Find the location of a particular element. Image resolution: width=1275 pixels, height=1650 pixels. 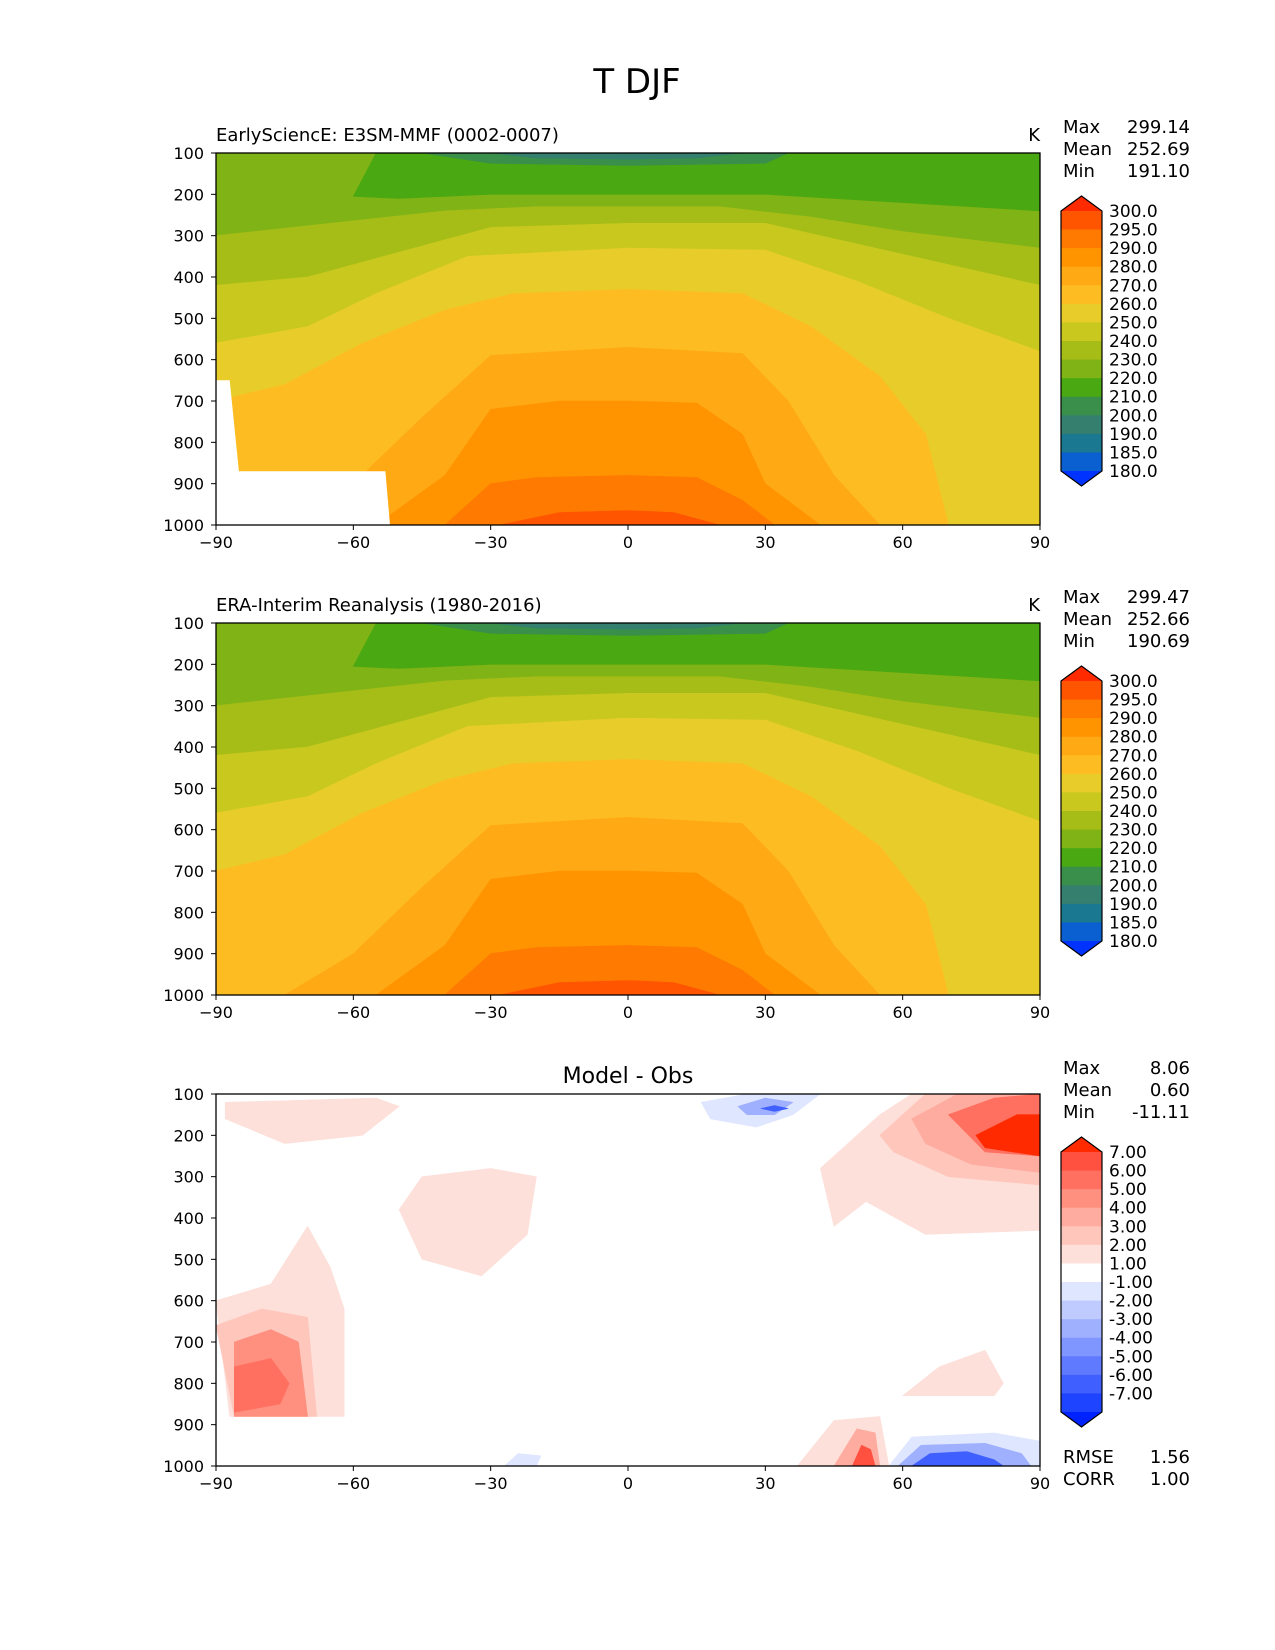

x-tick-label: 60 is located at coordinates (902, 1483).